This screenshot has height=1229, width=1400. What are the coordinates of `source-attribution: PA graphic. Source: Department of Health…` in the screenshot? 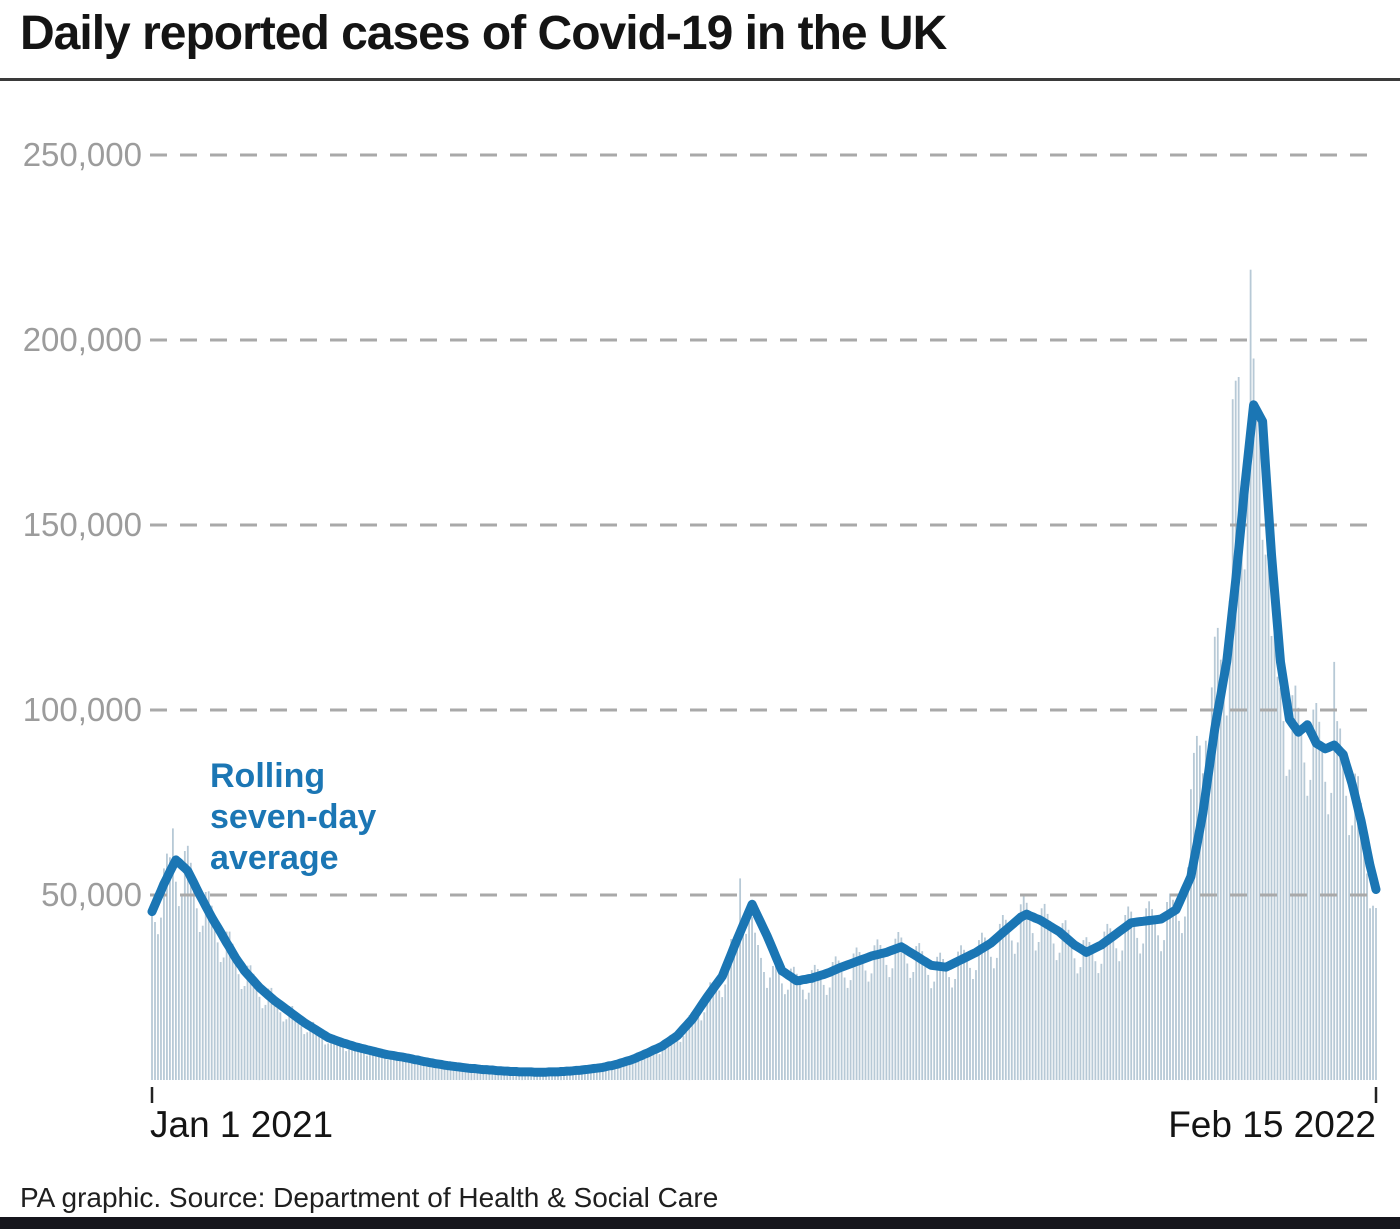 It's located at (369, 1197).